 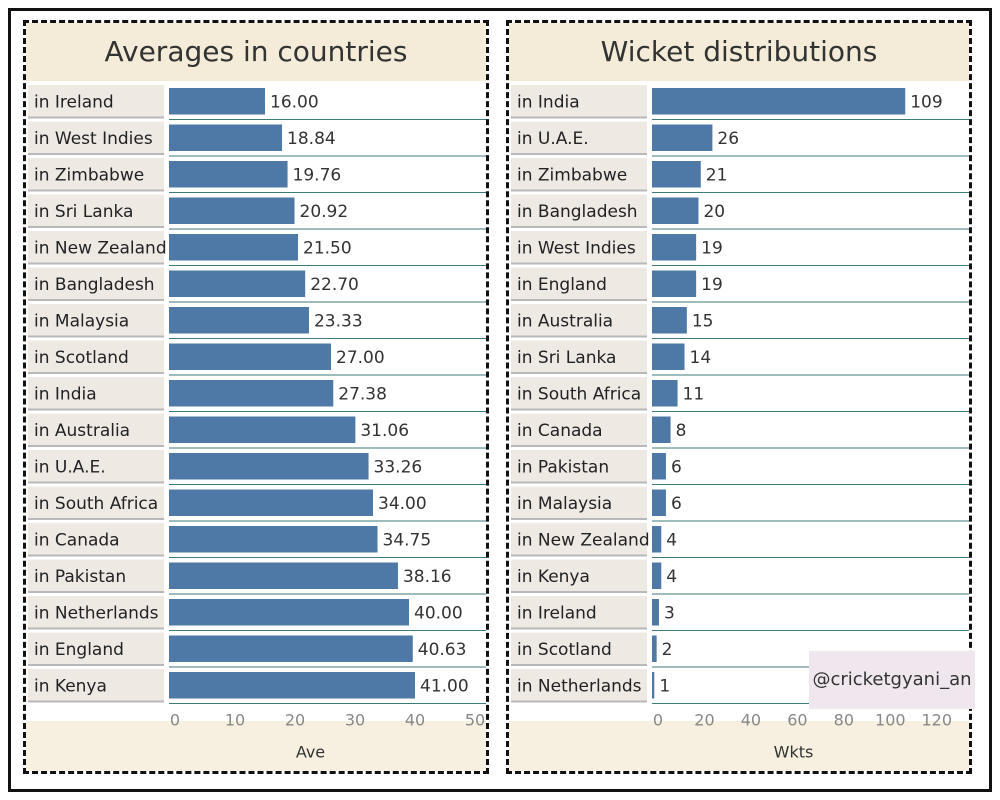 I want to click on category-label: in Zimbabwe, so click(x=572, y=175).